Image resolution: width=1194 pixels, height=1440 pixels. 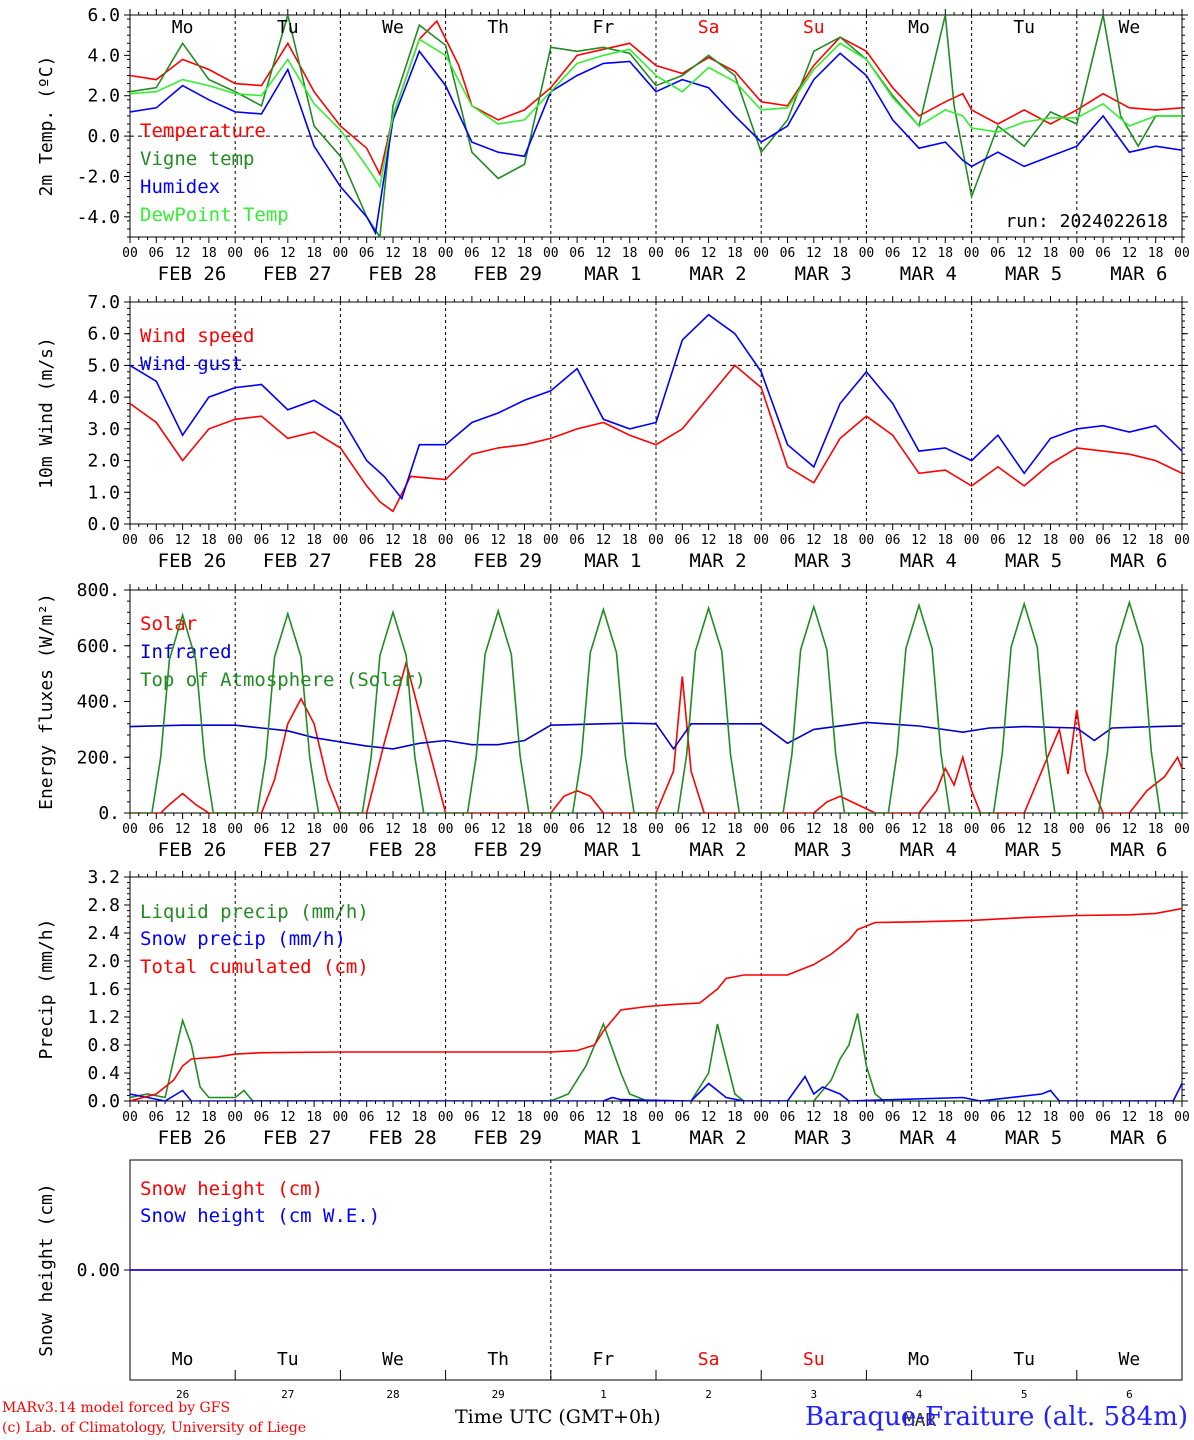 What do you see at coordinates (814, 27) in the screenshot?
I see `weekday-label: Su` at bounding box center [814, 27].